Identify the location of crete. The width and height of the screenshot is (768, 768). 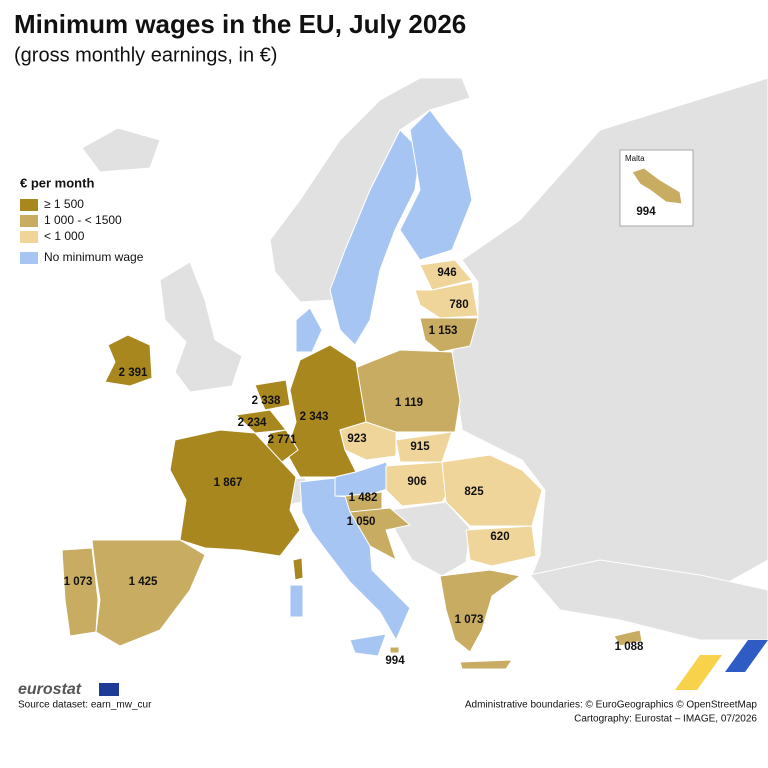
(486, 664).